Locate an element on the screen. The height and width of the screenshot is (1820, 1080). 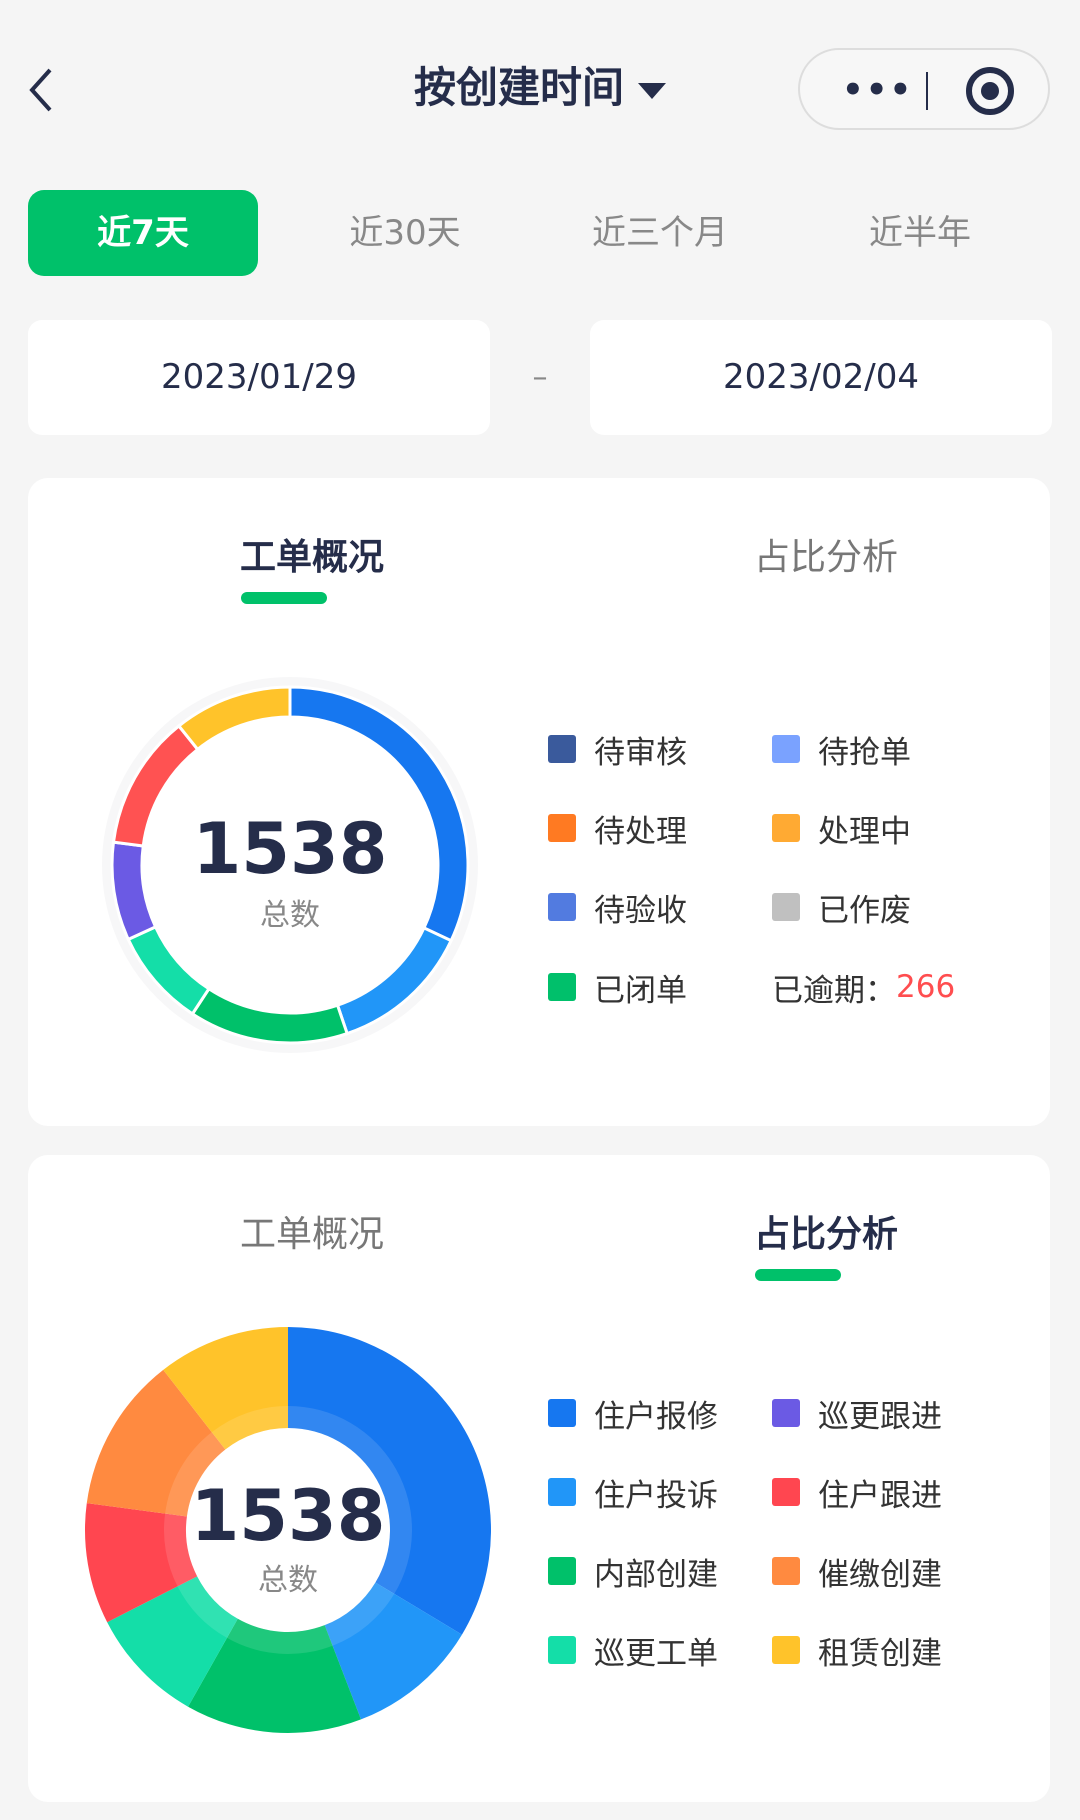
legend-item: 租赁创建 is located at coordinates (857, 1651).